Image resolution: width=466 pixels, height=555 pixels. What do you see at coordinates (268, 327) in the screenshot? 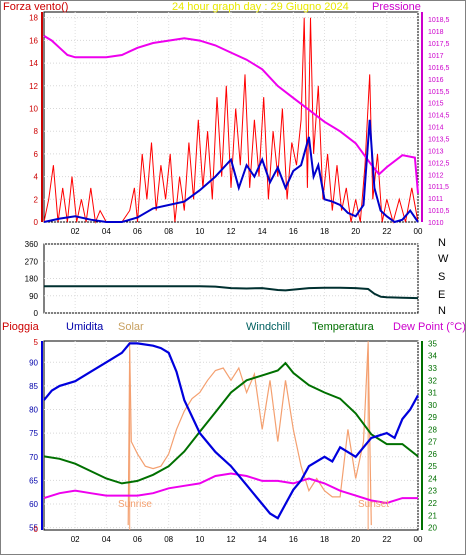
I see `legend-windchill: Windchill` at bounding box center [268, 327].